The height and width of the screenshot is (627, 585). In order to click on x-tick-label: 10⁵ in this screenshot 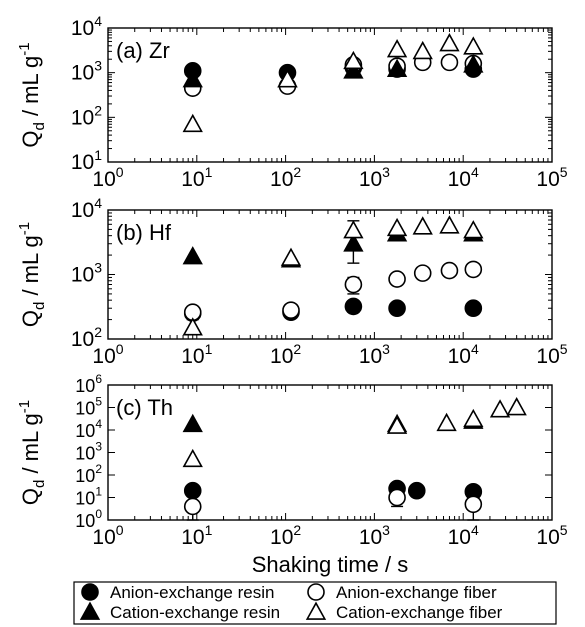, I will do `click(551, 535)`.